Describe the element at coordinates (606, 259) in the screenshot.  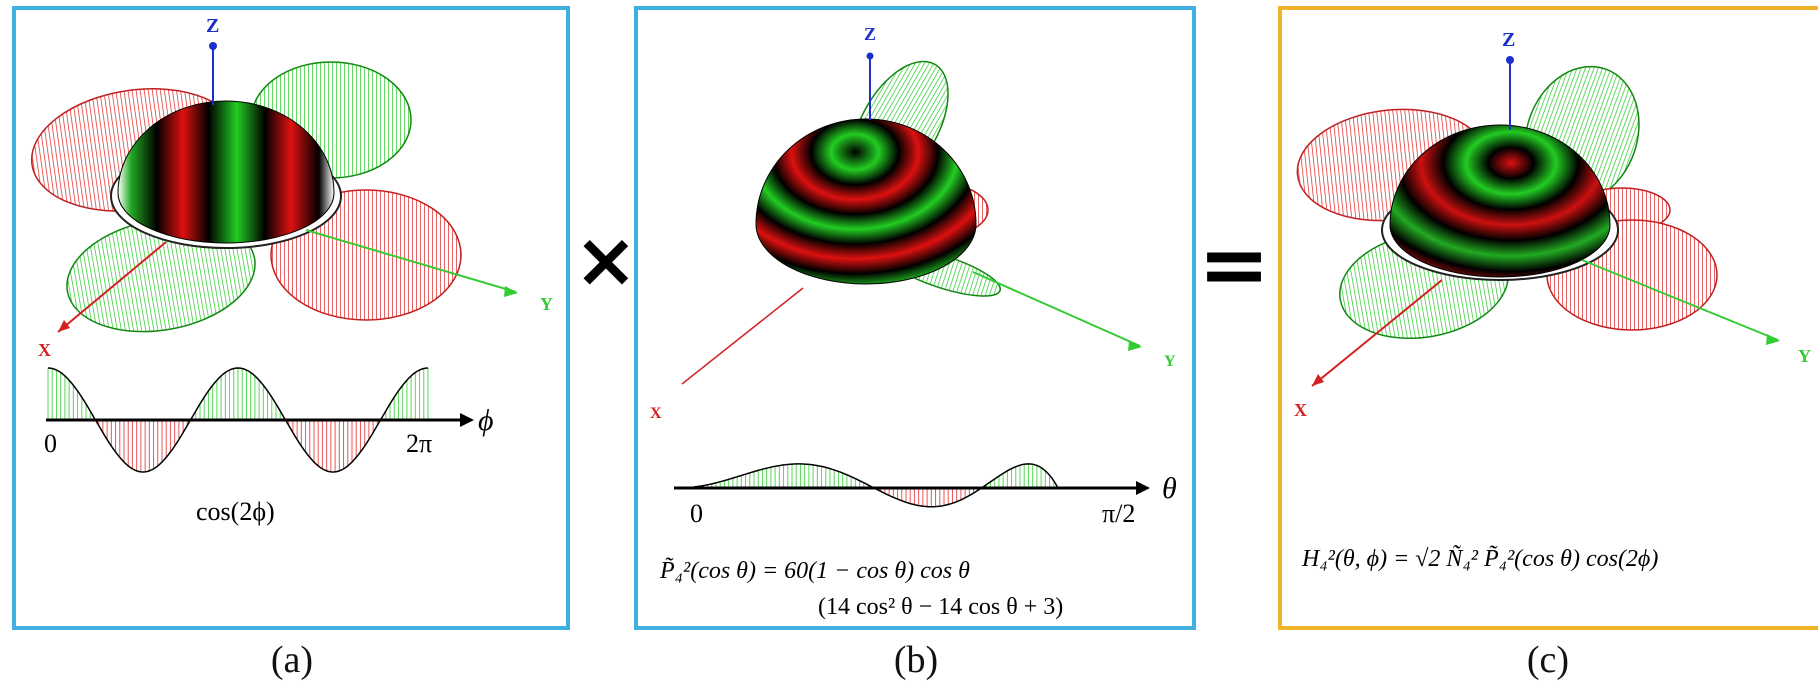
I see `times-operator: ×` at that location.